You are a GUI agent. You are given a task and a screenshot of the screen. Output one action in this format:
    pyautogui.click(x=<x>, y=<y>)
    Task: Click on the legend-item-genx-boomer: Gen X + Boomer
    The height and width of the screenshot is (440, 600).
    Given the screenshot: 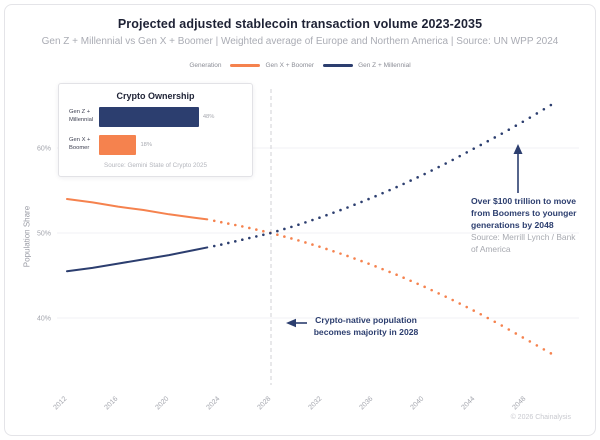 What is the action you would take?
    pyautogui.click(x=272, y=65)
    